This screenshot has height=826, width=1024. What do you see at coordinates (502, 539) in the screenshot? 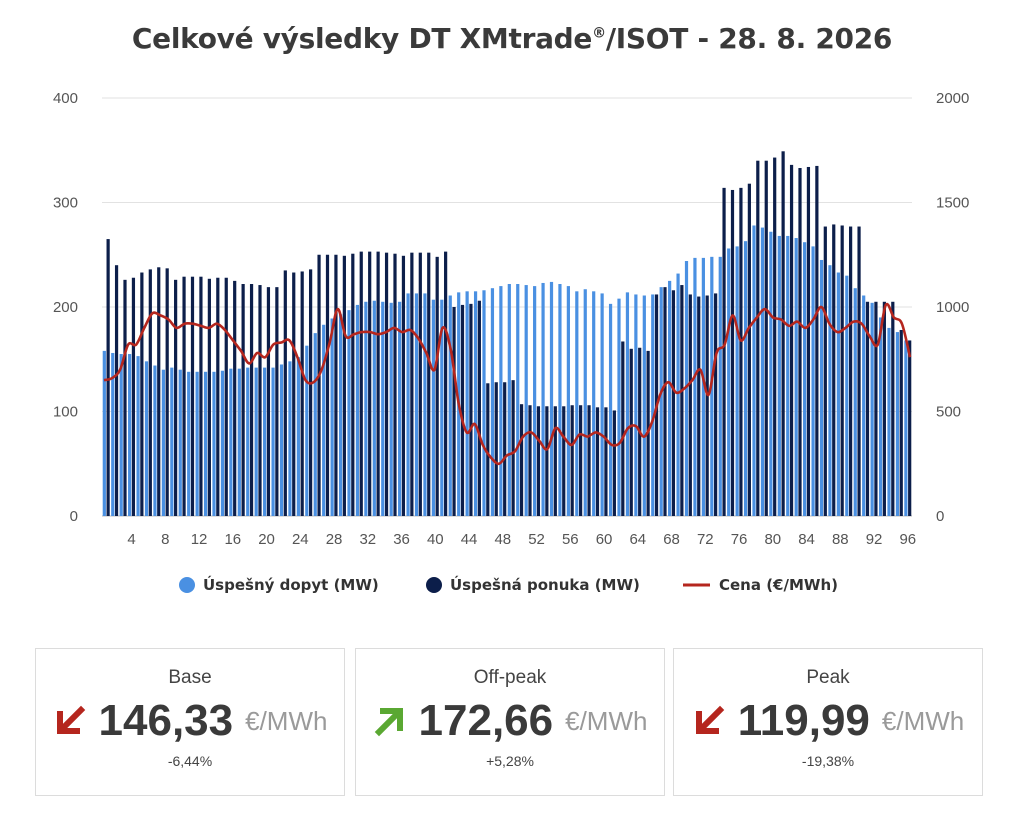
I see `x-tick: 48` at bounding box center [502, 539].